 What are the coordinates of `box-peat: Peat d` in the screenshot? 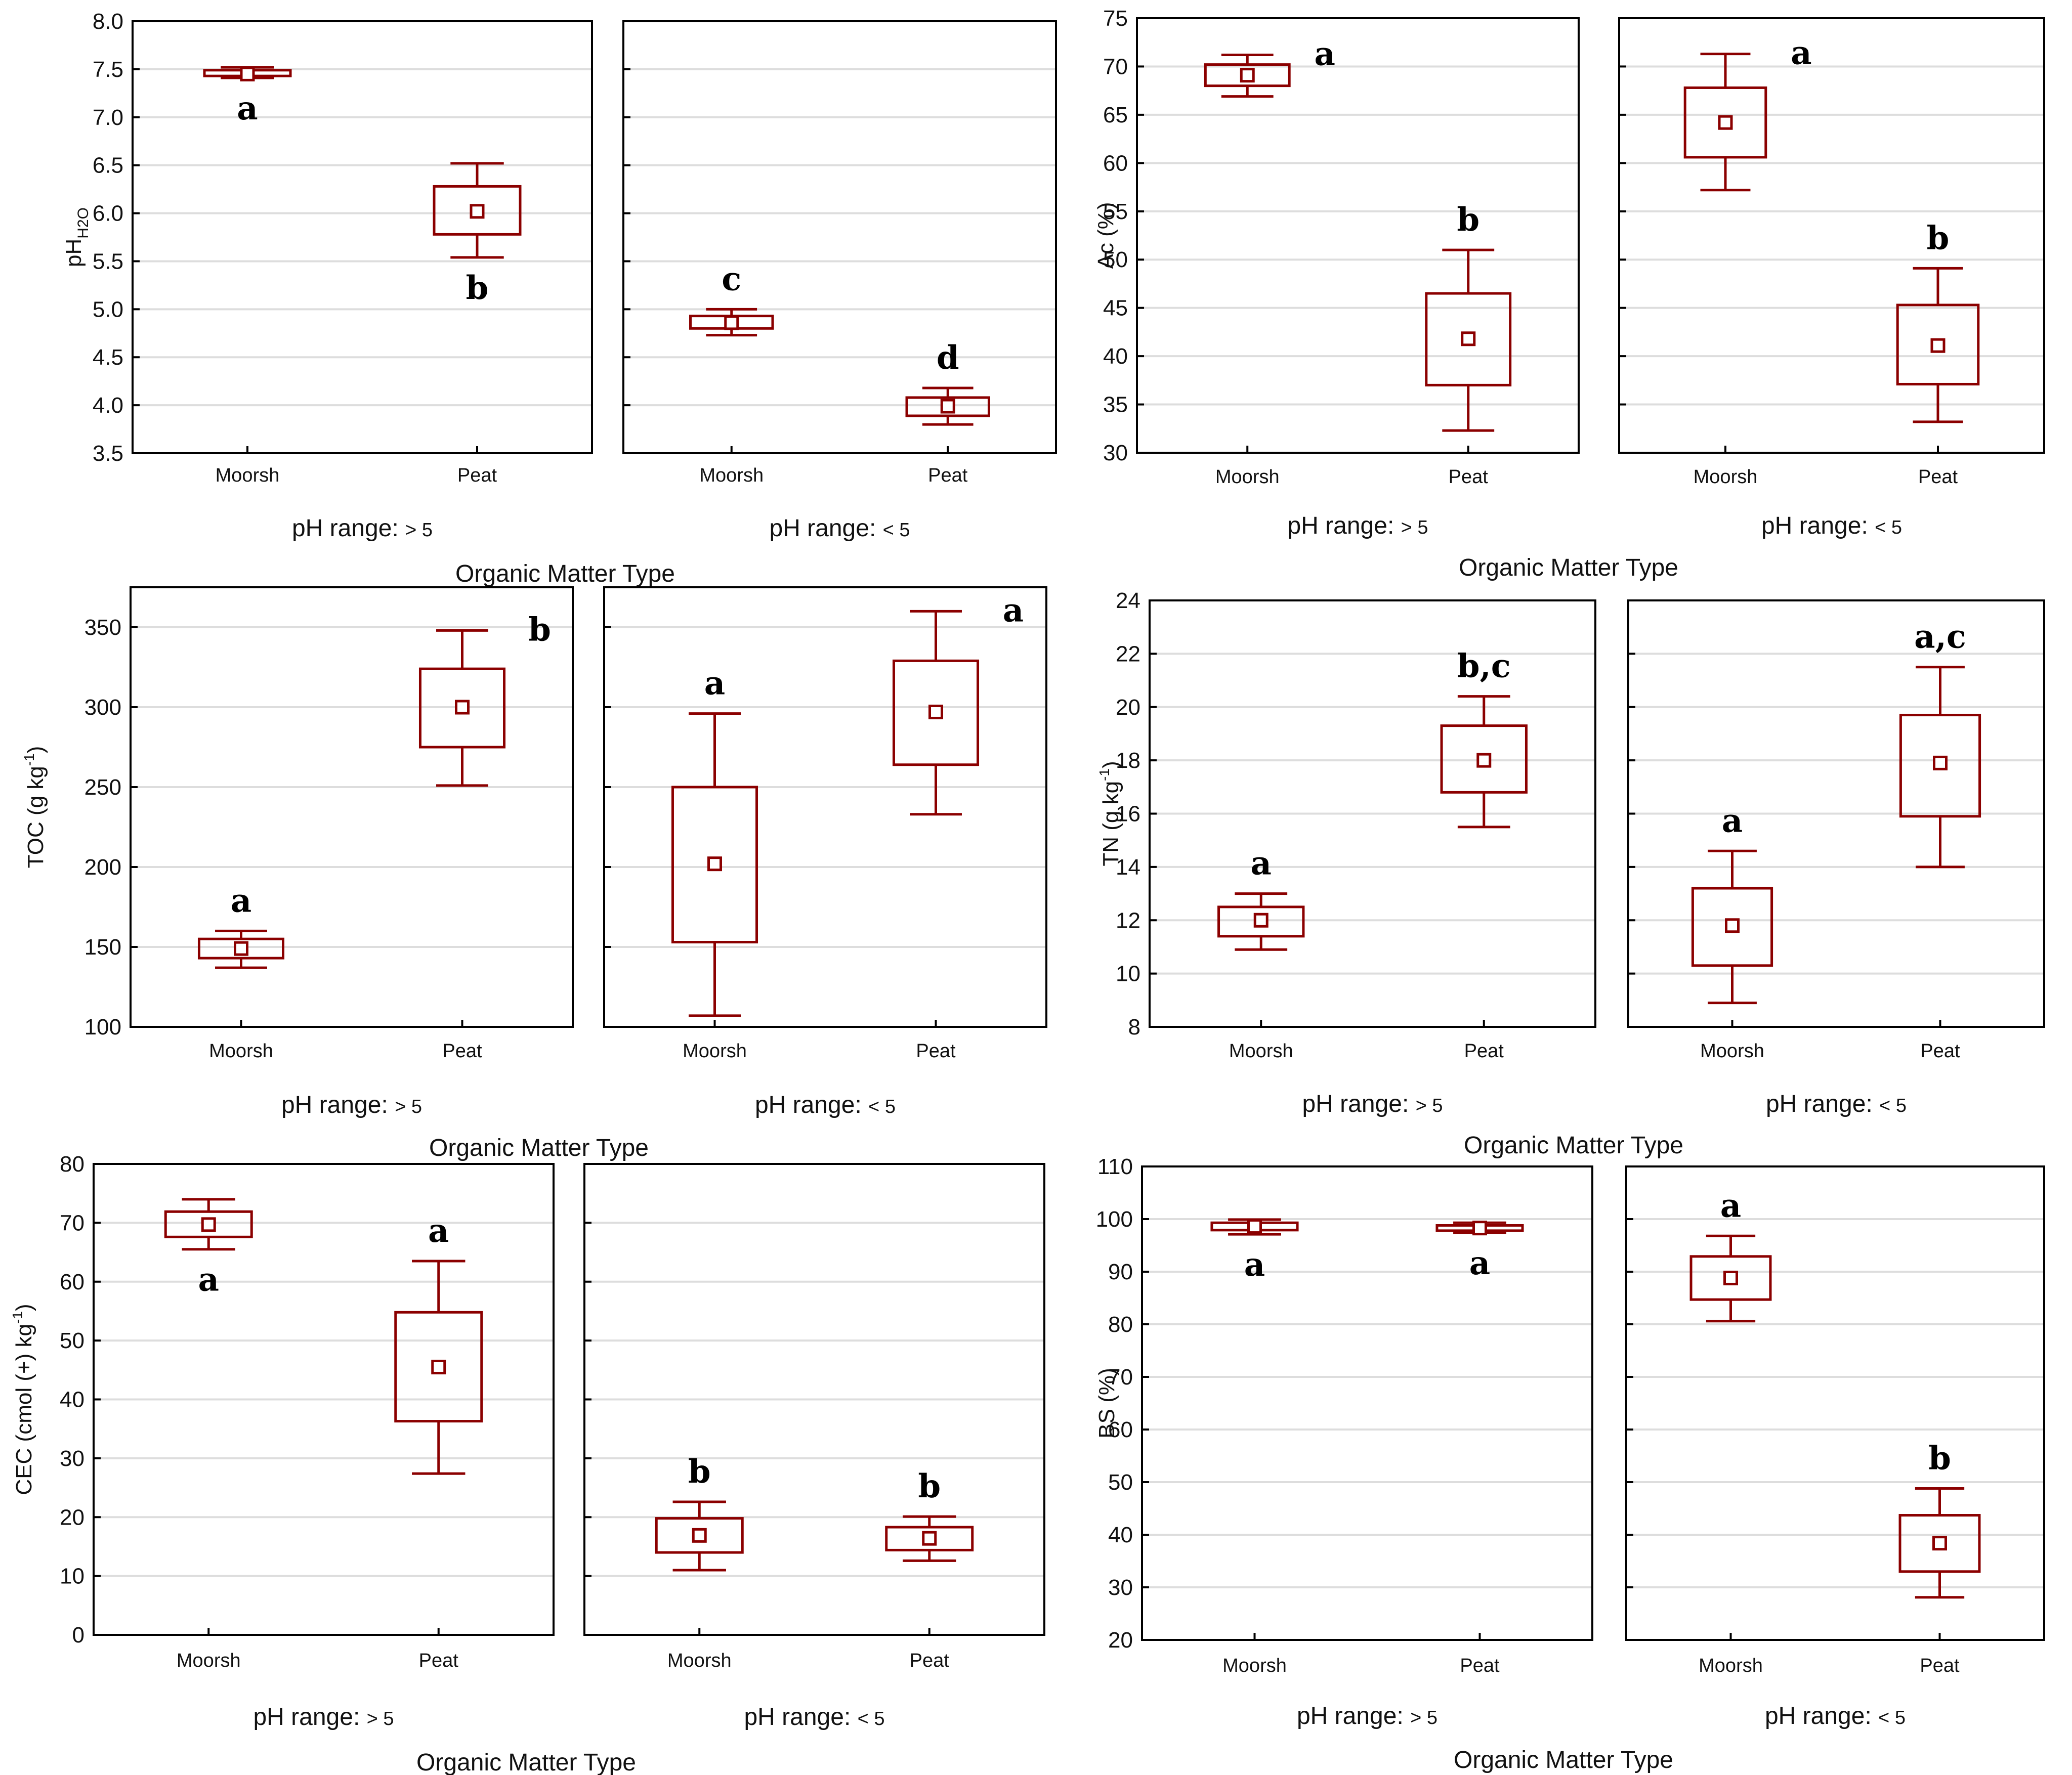 It's located at (947, 413).